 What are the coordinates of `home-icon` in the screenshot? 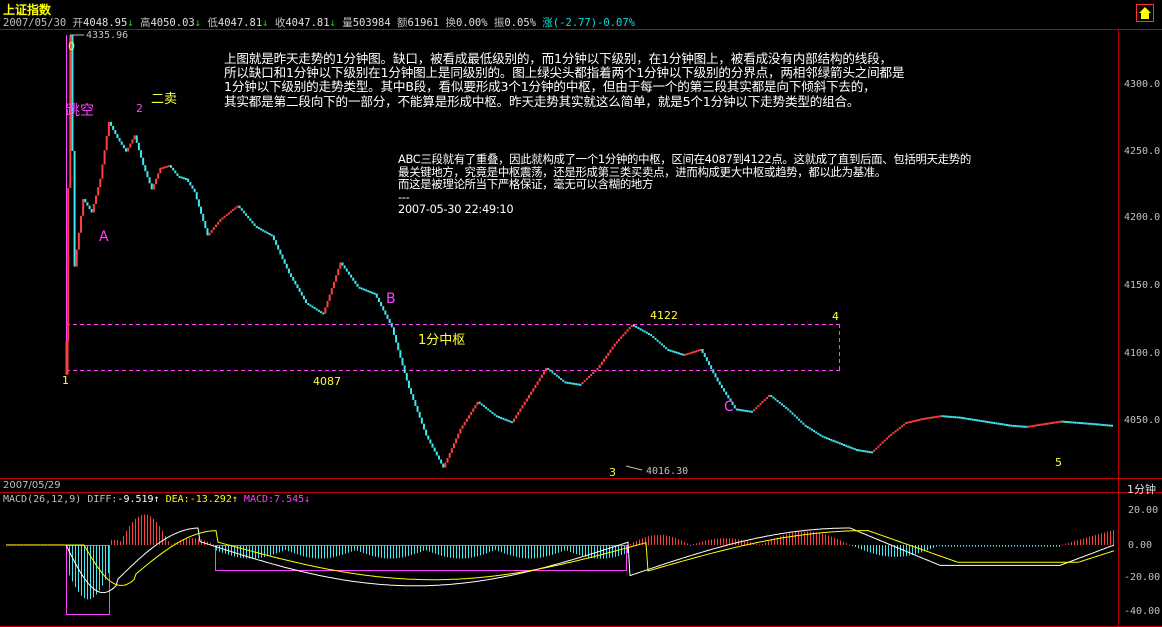 It's located at (1145, 13).